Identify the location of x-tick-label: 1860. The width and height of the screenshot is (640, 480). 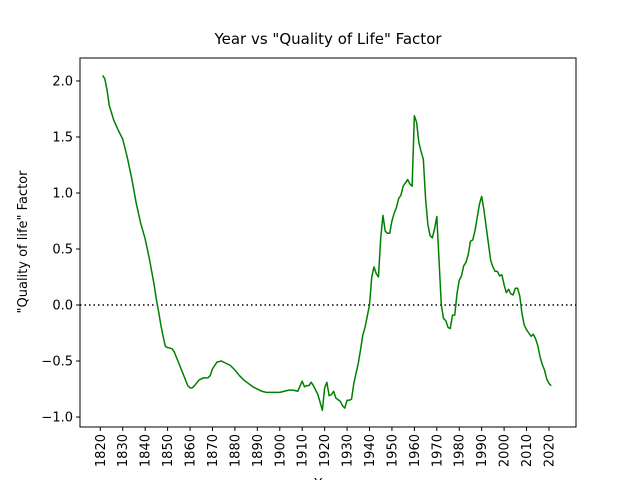
(191, 450).